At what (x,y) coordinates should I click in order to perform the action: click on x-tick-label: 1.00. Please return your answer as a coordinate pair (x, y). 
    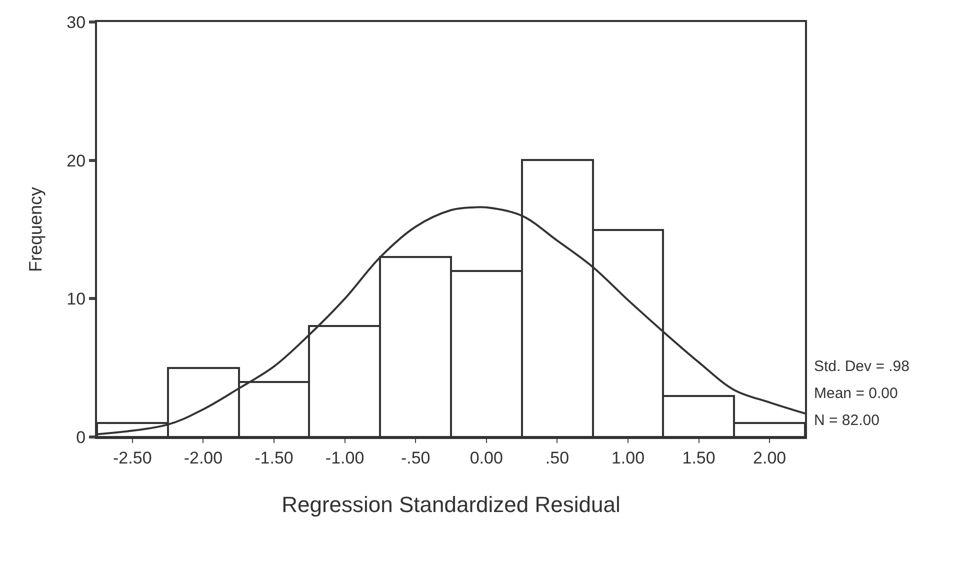
    Looking at the image, I should click on (628, 458).